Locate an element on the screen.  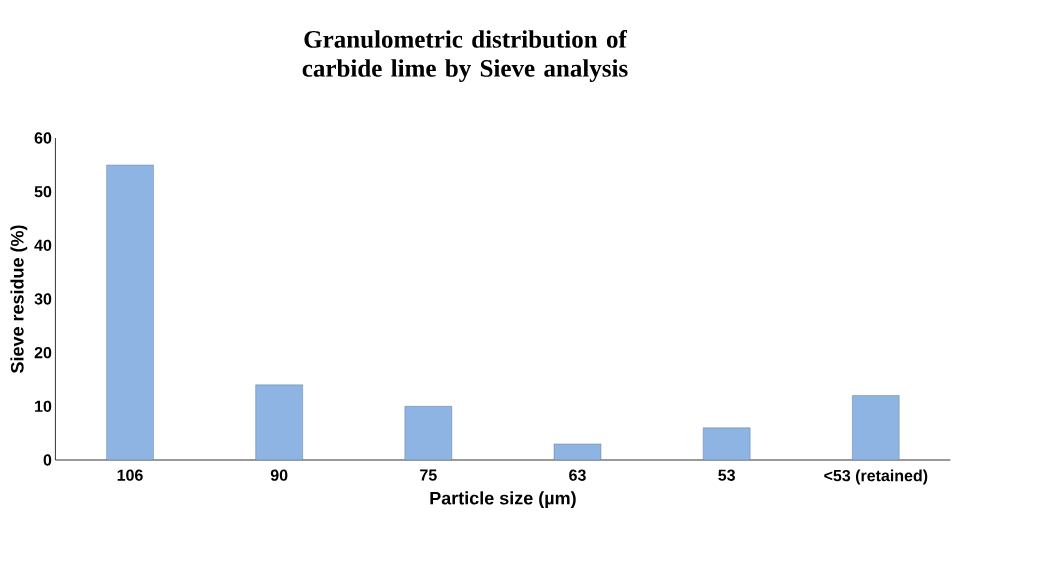
chart-title: Granulometric distribution of carbide lime by Sieve analysis is located at coordinates (465, 56).